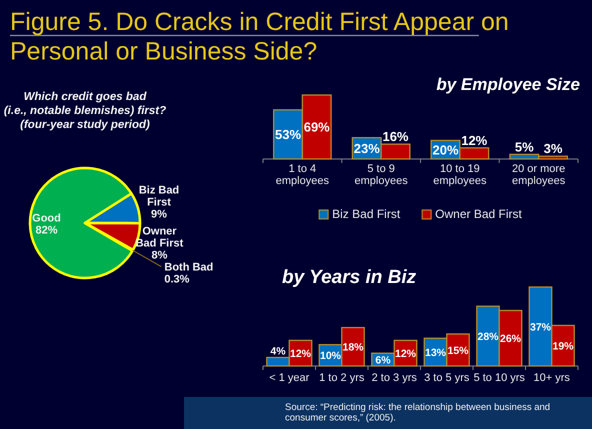 Image resolution: width=592 pixels, height=429 pixels. Describe the element at coordinates (160, 256) in the screenshot. I see `data-label: 8%` at that location.